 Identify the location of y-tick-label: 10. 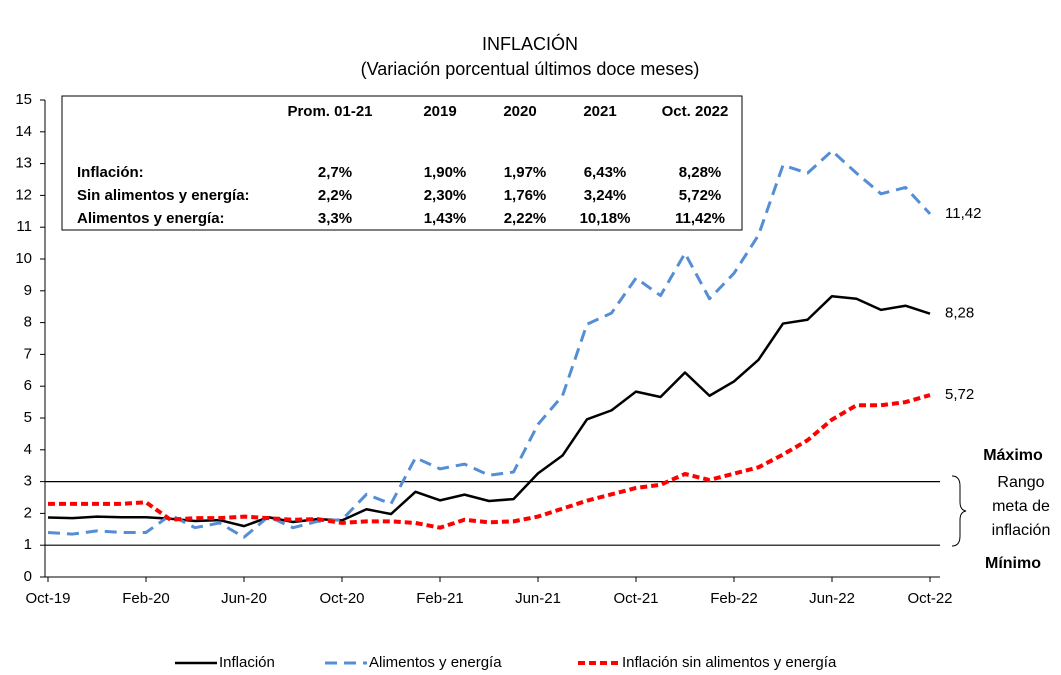
(23, 258).